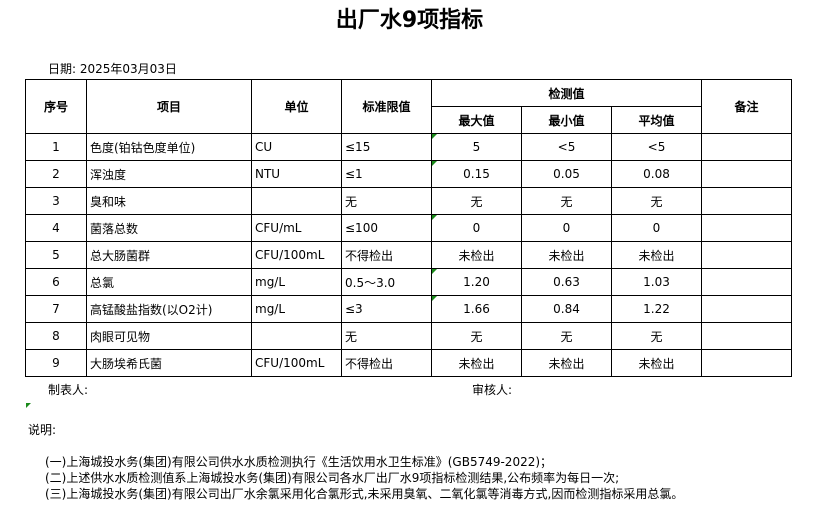  I want to click on cell-no: 3, so click(56, 201).